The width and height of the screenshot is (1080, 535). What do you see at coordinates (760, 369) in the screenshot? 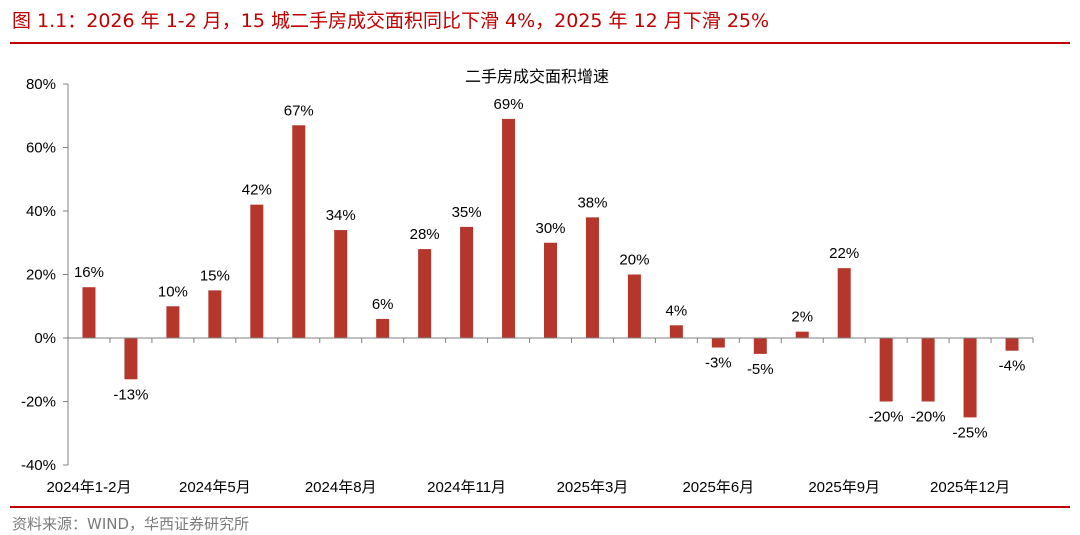
I see `data-label: -5%` at bounding box center [760, 369].